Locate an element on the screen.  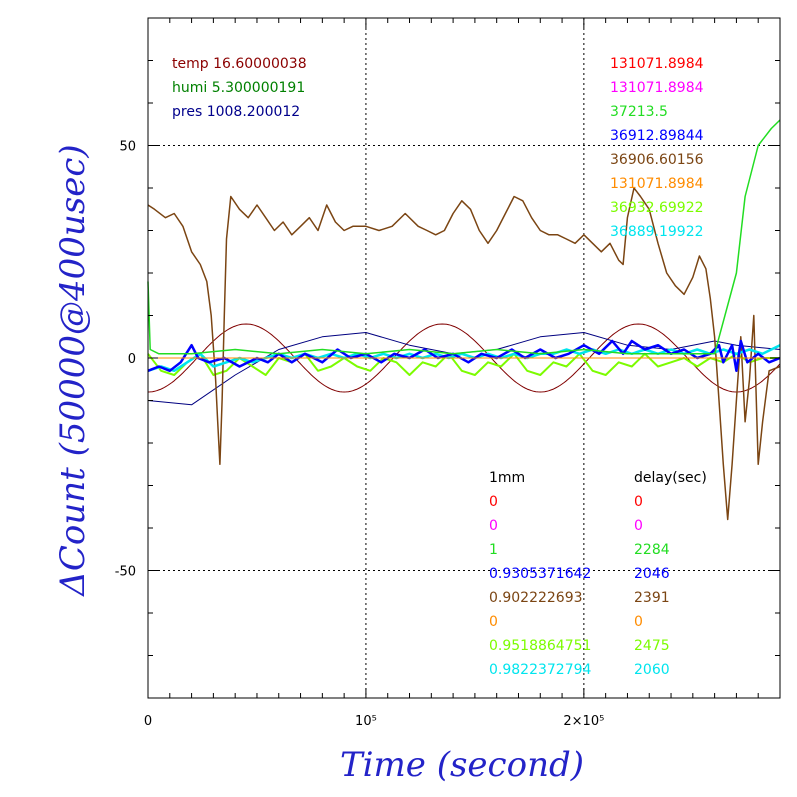
y-axis-title: ΔCount (50000@400usec) is located at coordinates (73, 370).